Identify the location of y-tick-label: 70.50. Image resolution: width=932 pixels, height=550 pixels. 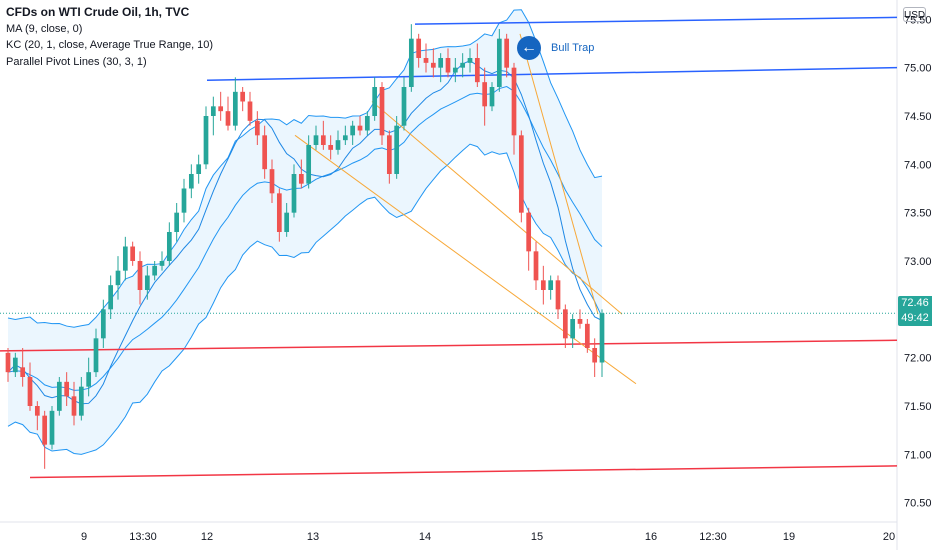
(918, 504).